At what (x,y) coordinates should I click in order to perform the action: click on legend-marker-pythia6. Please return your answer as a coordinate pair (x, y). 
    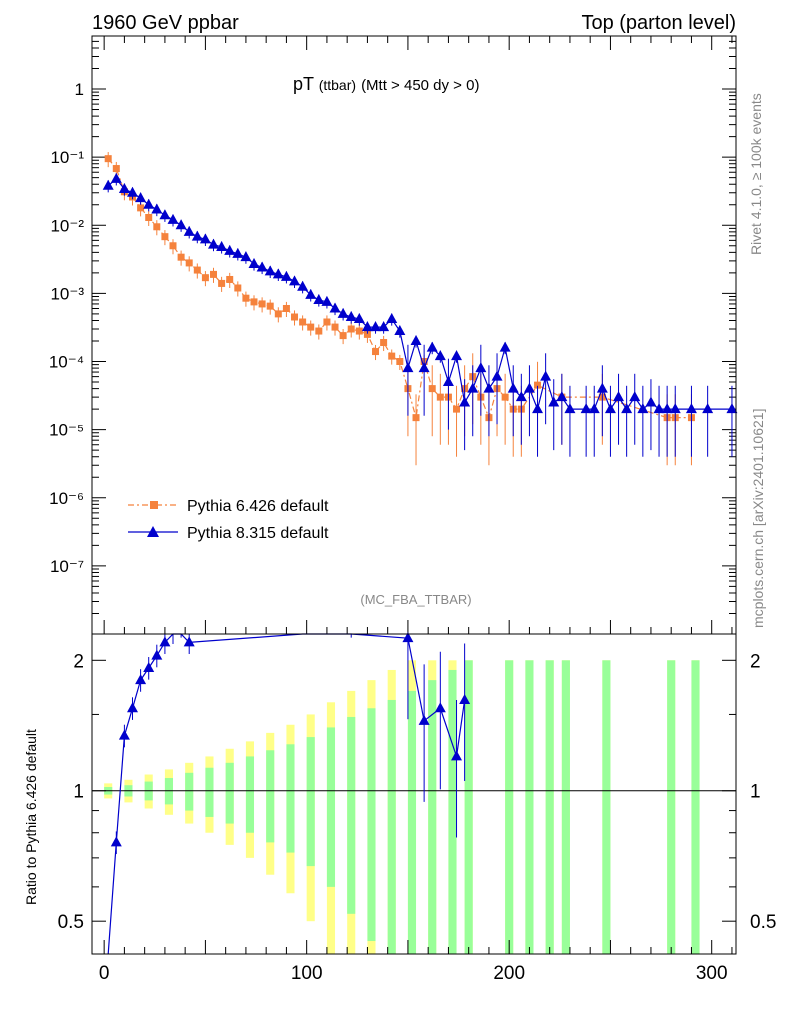
    Looking at the image, I should click on (154, 505).